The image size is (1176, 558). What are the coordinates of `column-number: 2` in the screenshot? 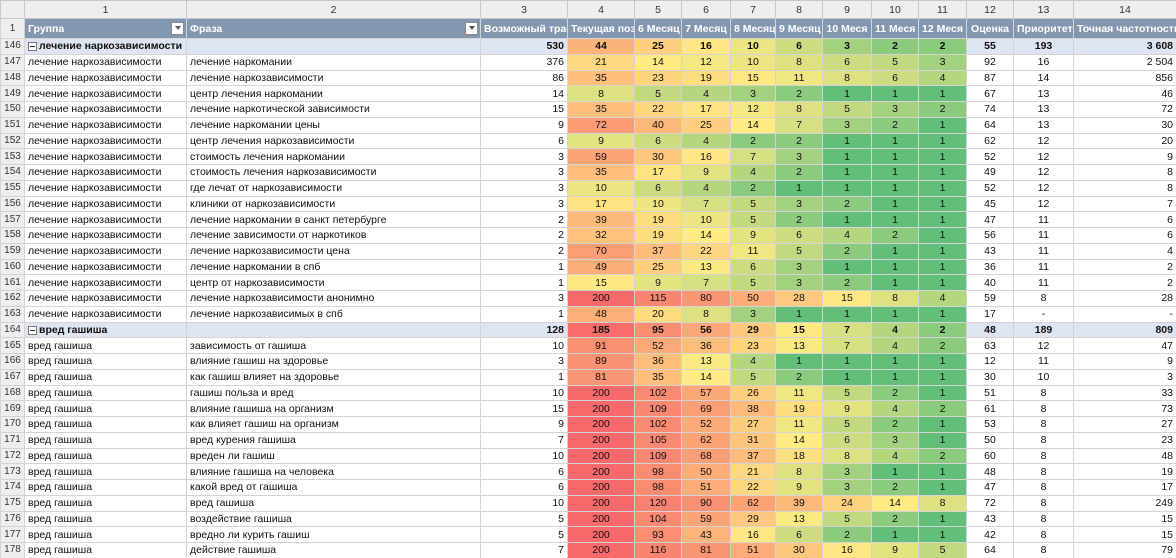 It's located at (333, 9).